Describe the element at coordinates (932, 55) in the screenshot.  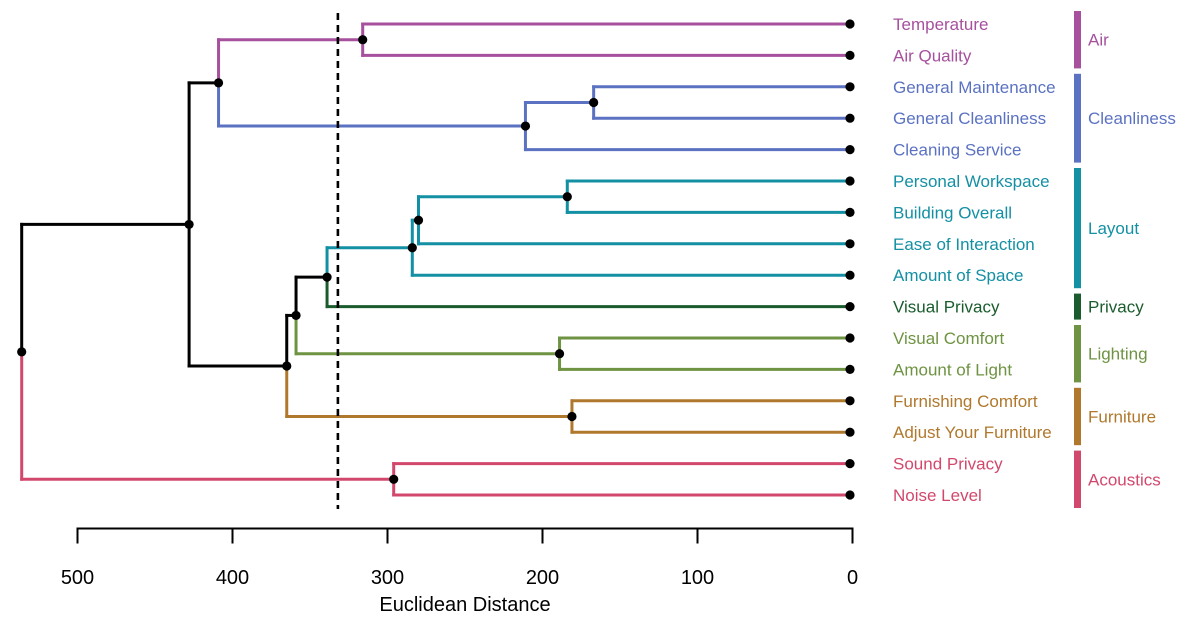
I see `leaf-label-air-quality: Air Quality` at that location.